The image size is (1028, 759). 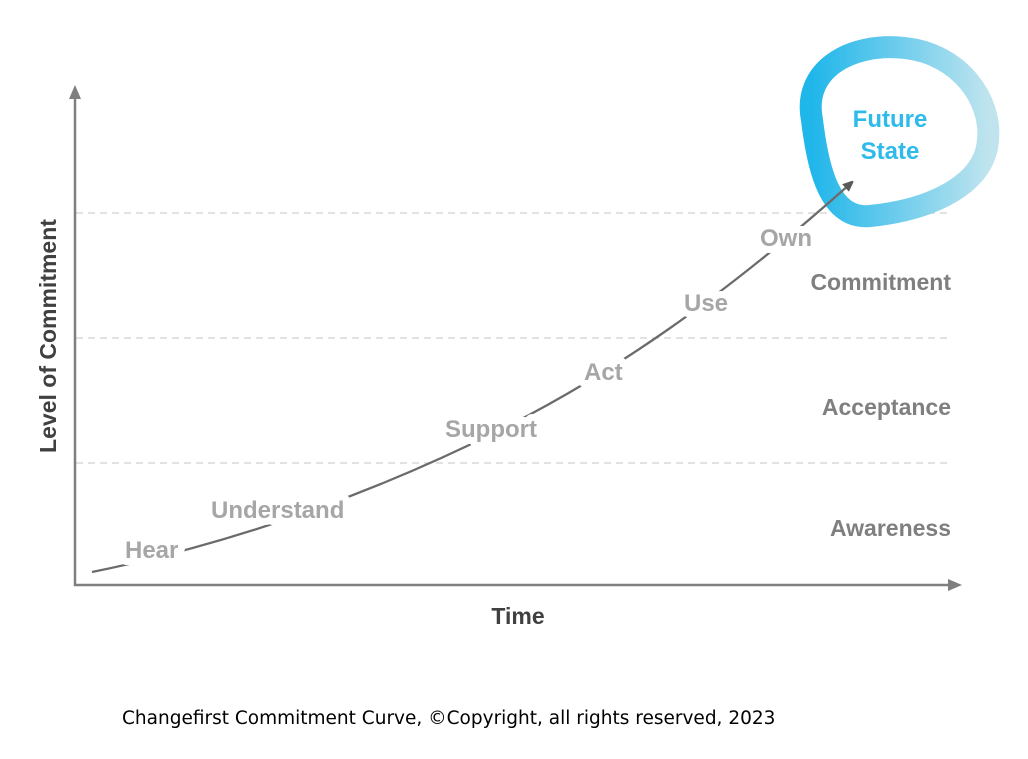 What do you see at coordinates (603, 372) in the screenshot?
I see `stage-act: Act` at bounding box center [603, 372].